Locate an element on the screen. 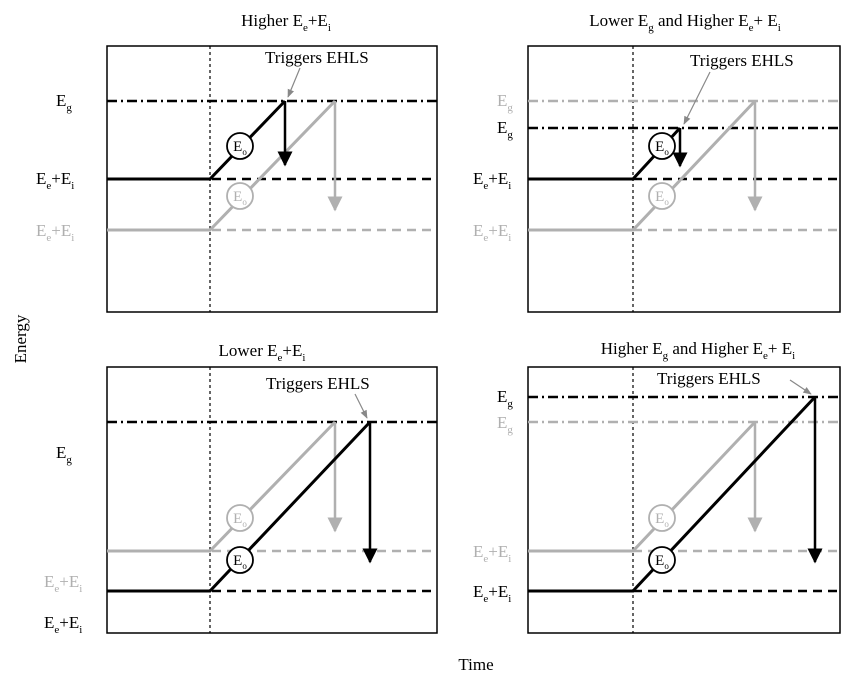  y-axis-label: Energy is located at coordinates (20, 338).